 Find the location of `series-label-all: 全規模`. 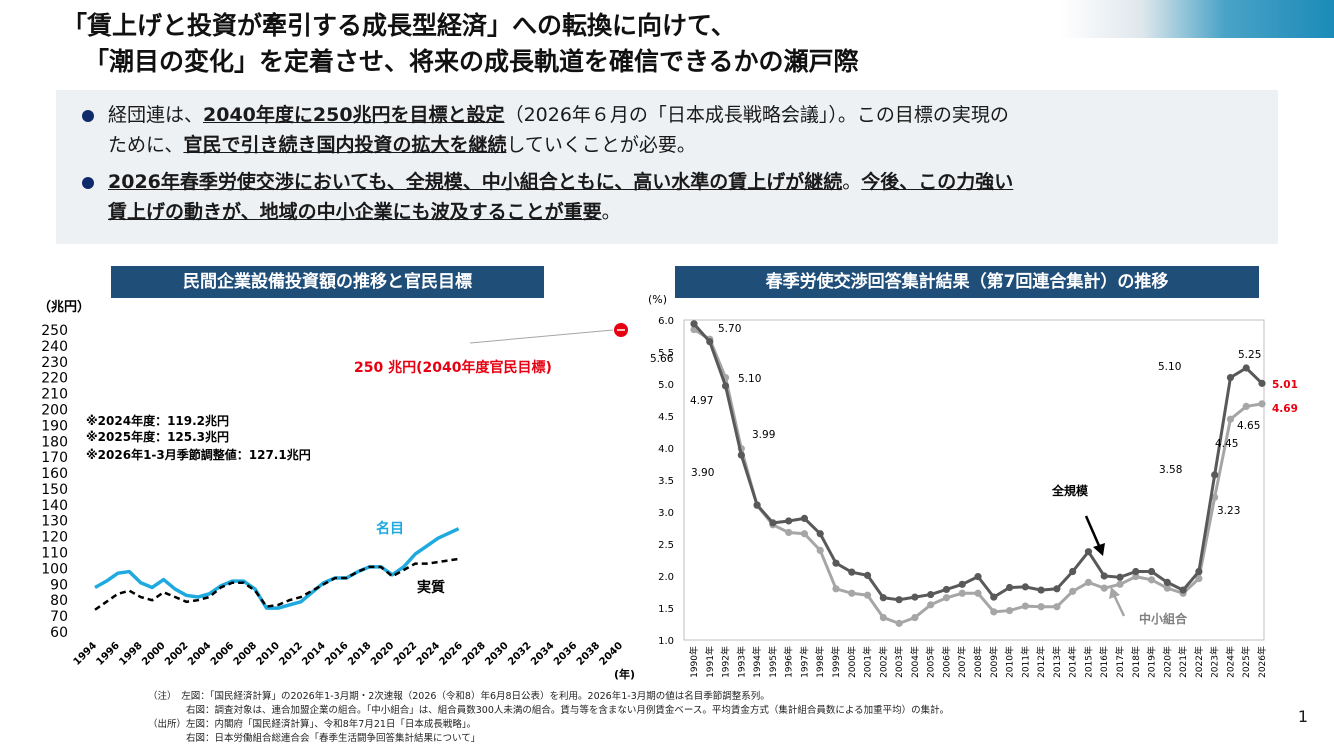

series-label-all: 全規模 is located at coordinates (1070, 490).